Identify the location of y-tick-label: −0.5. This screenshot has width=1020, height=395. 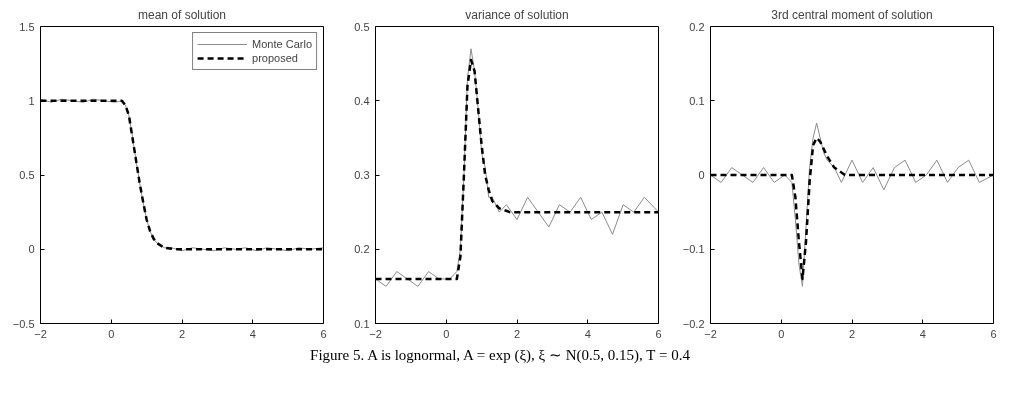
(23, 323).